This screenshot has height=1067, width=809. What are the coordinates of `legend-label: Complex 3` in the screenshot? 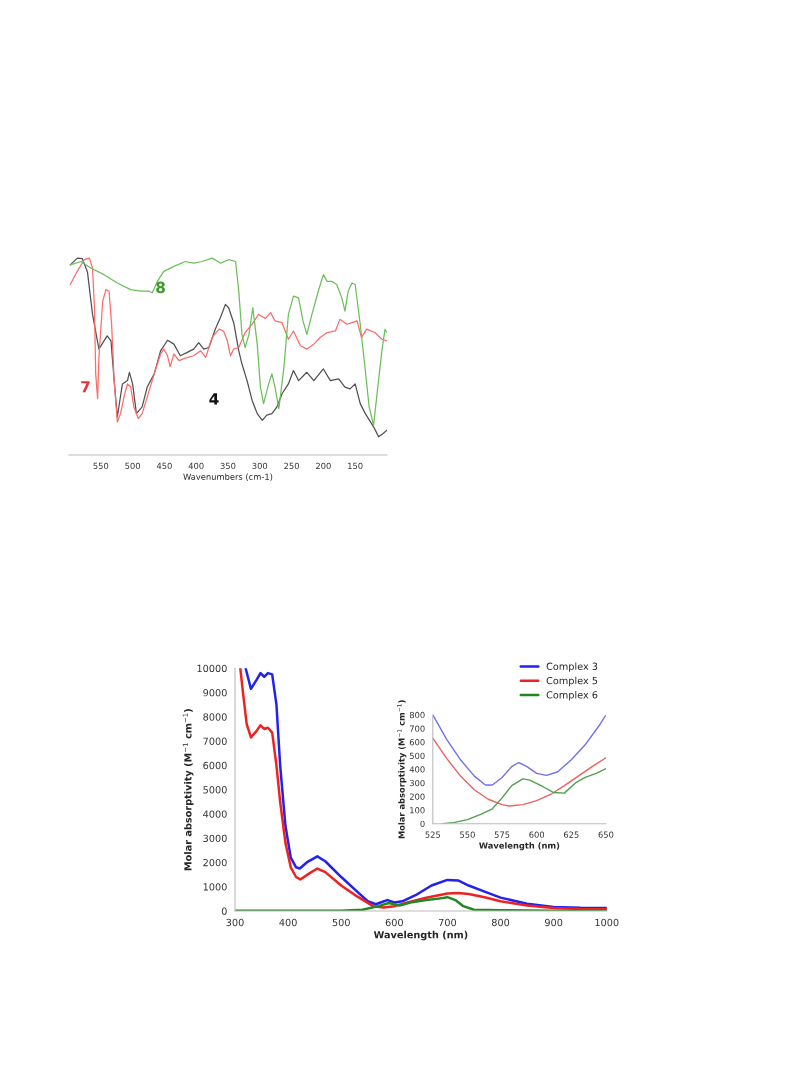 It's located at (572, 667).